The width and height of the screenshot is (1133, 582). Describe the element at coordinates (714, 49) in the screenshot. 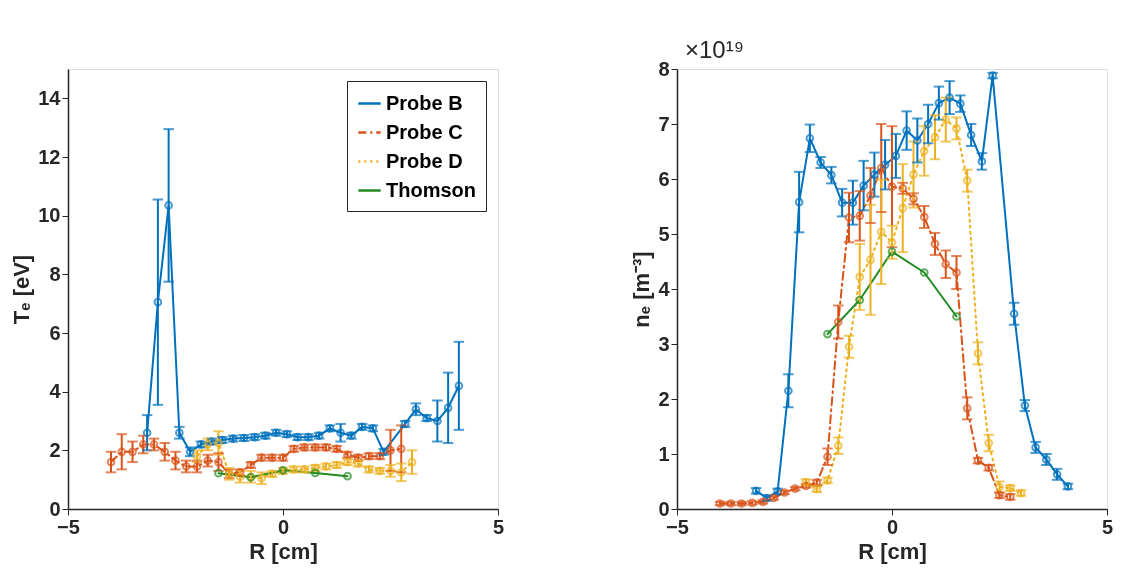

I see `text: ×10¹⁹` at that location.